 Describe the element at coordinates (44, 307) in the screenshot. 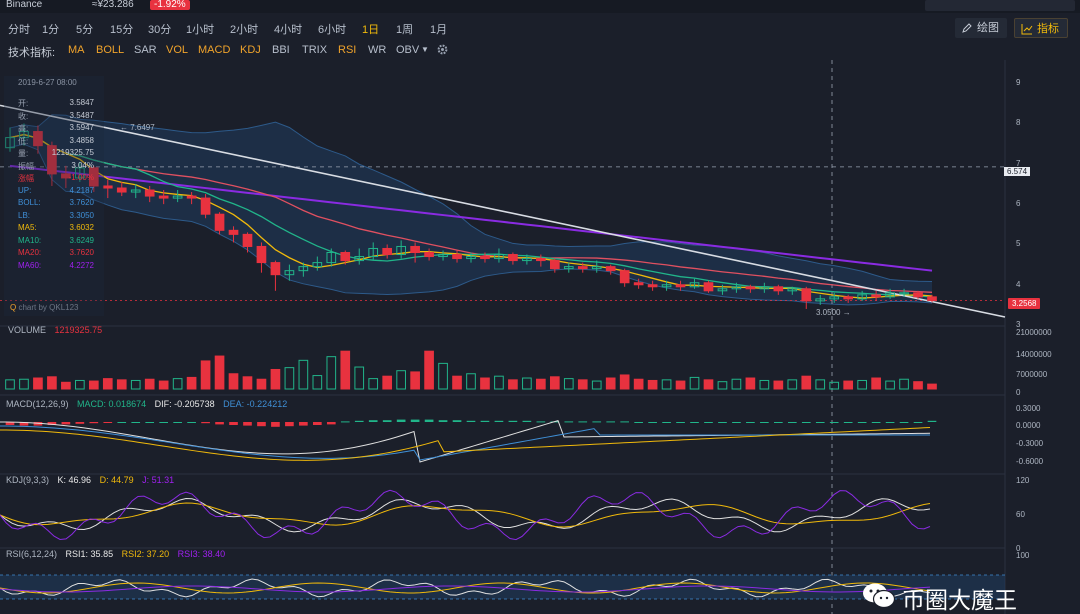

I see `chart-watermark: Q chart by QKL123` at that location.